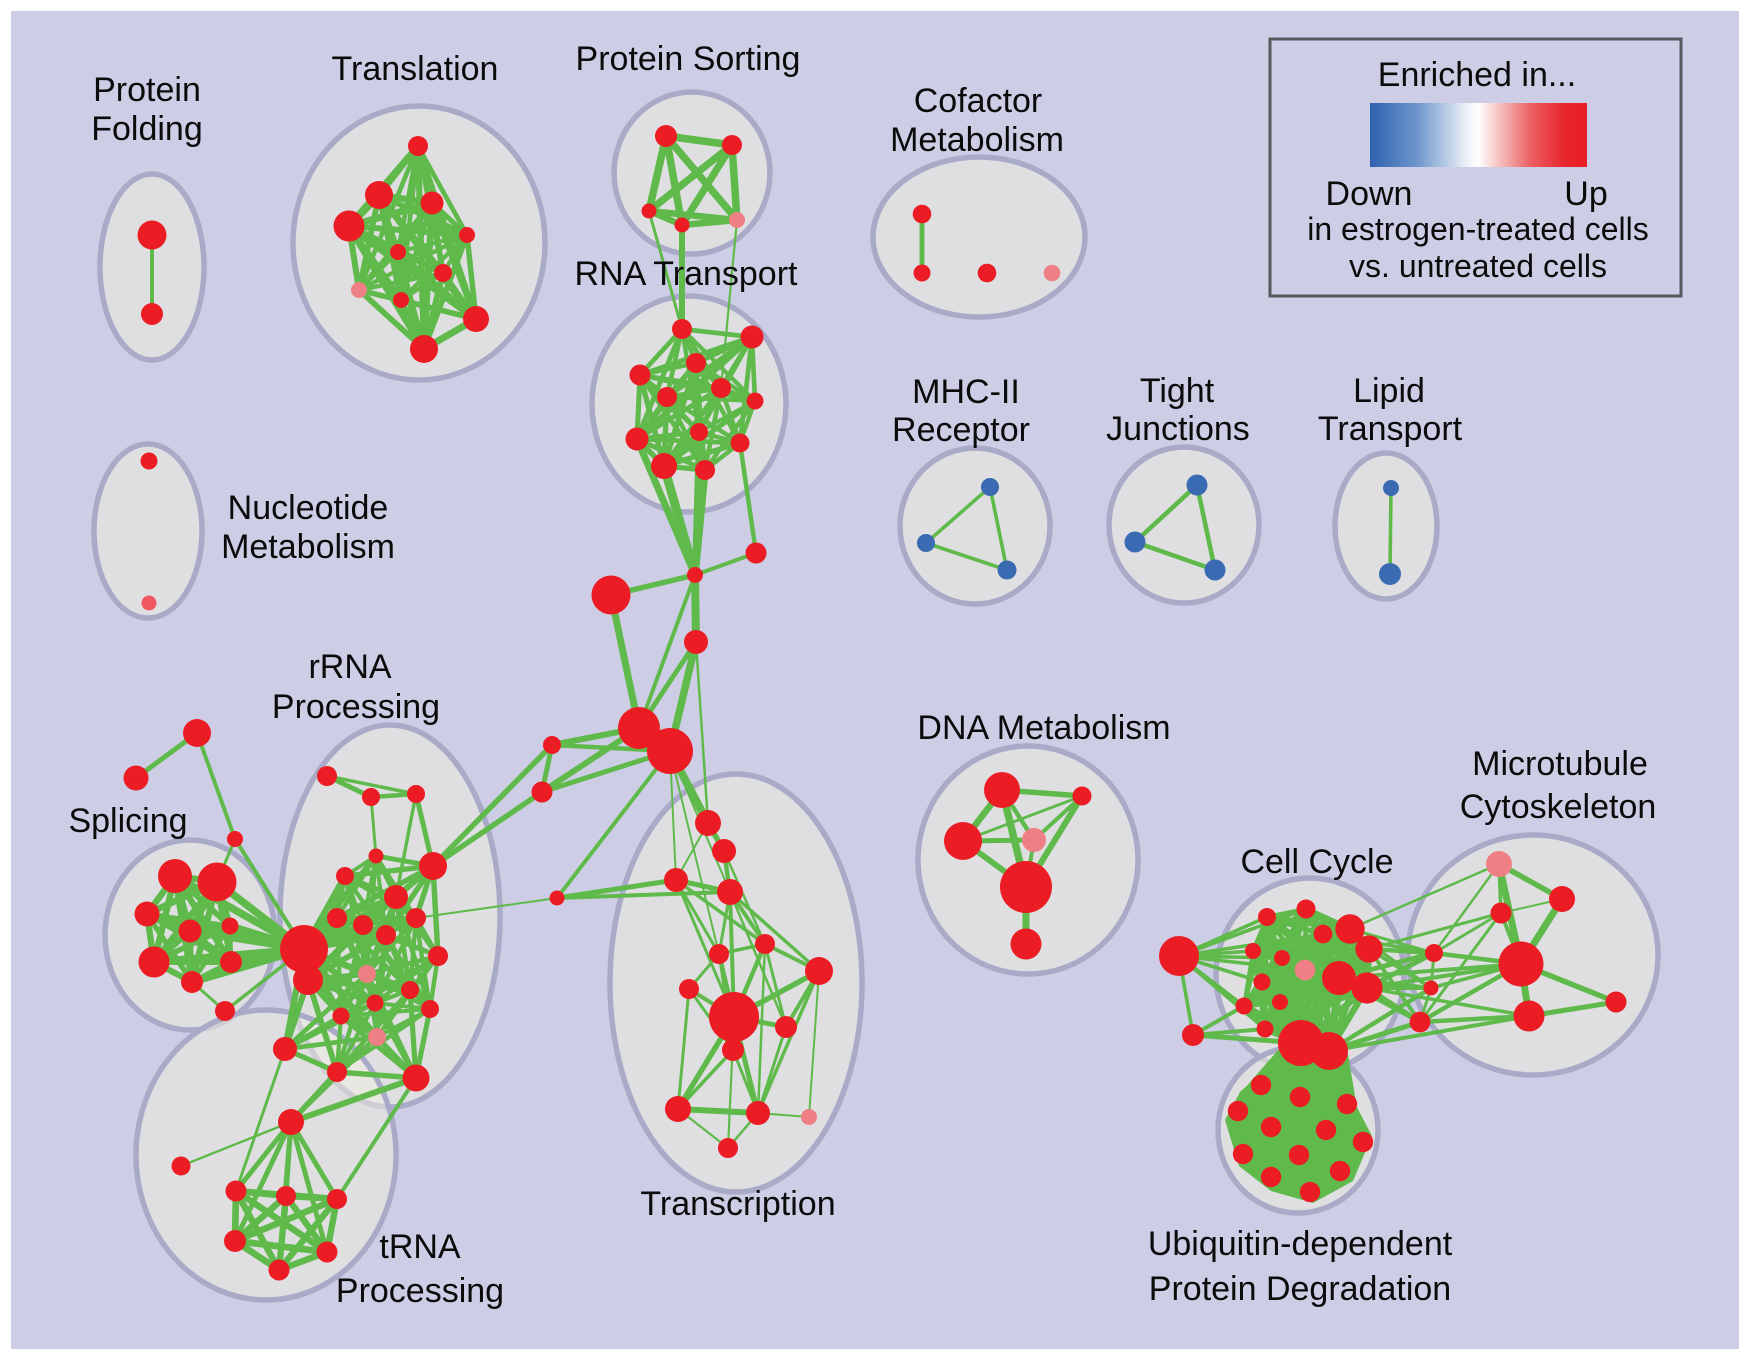 The image size is (1750, 1360). Describe the element at coordinates (688, 59) in the screenshot. I see `svg-text: Protein Sorting` at that location.